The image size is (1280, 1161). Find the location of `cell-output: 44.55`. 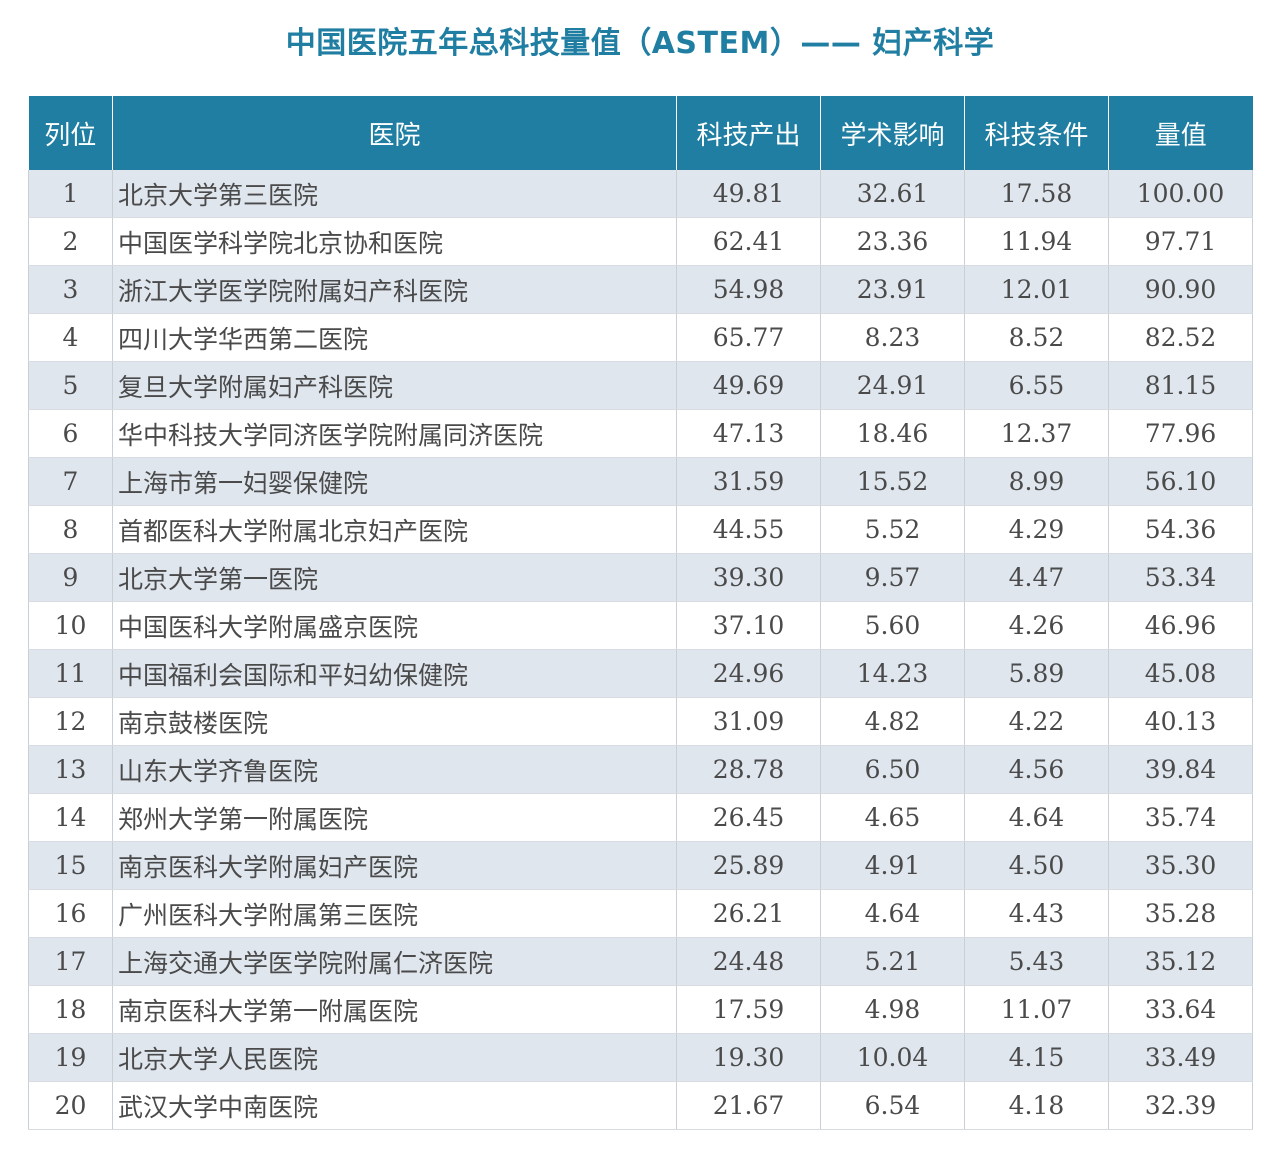

cell-output: 44.55 is located at coordinates (748, 529).